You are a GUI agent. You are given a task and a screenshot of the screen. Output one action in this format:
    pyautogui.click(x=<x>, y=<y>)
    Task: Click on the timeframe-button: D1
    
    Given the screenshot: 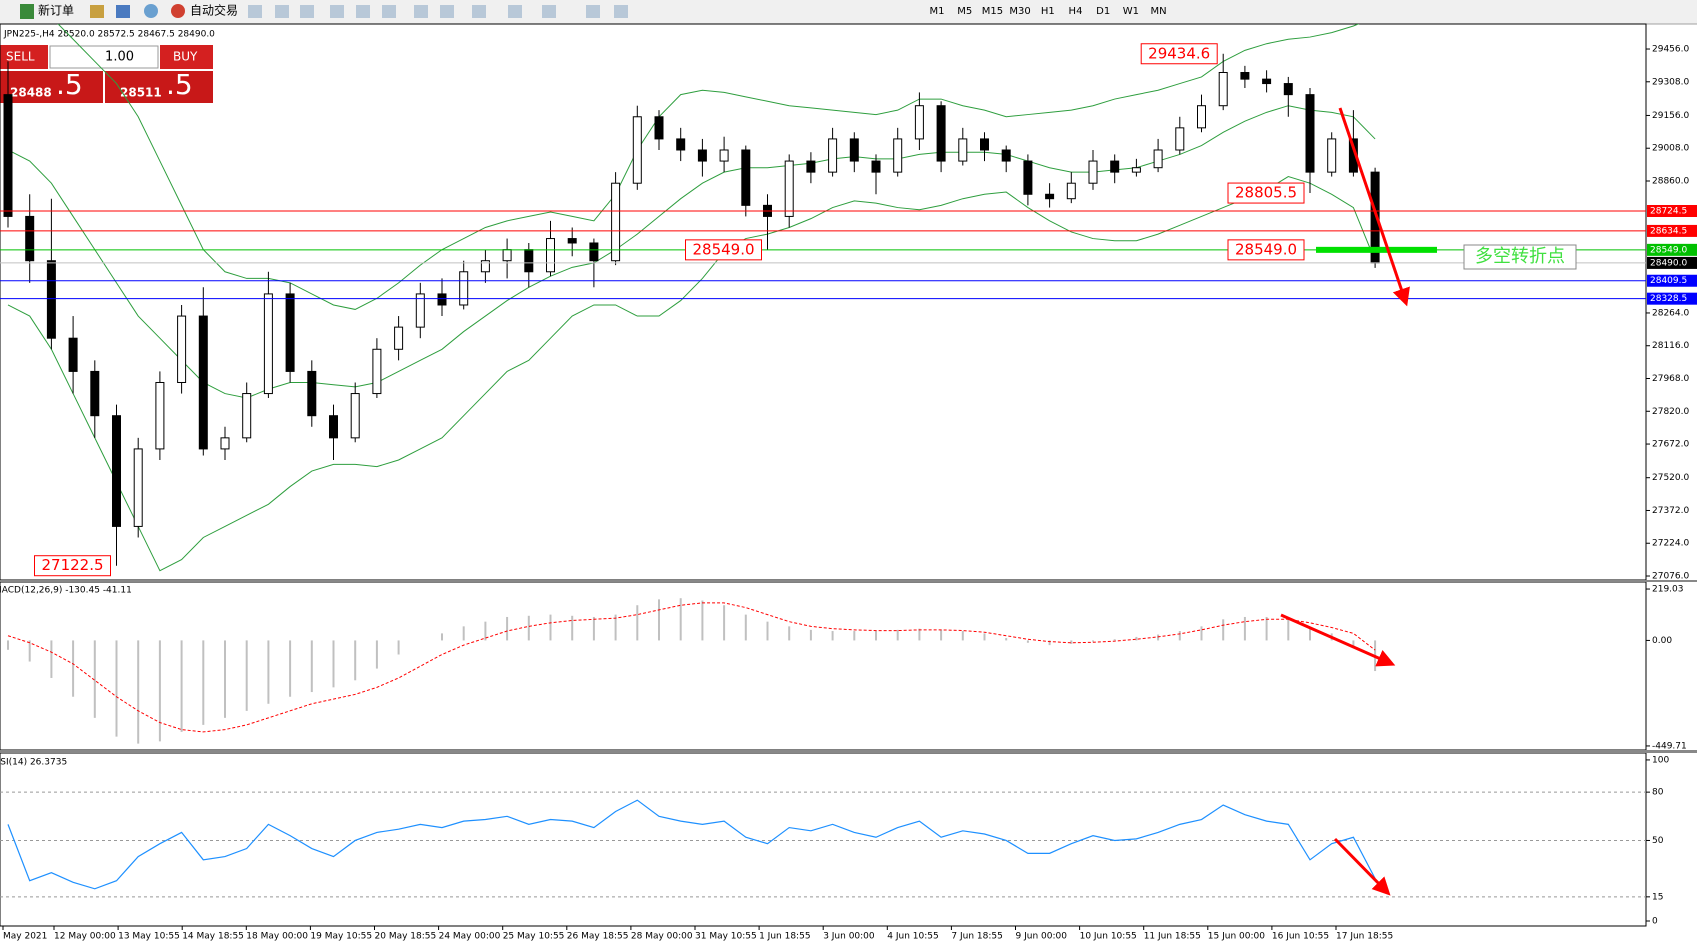 What is the action you would take?
    pyautogui.click(x=1103, y=11)
    